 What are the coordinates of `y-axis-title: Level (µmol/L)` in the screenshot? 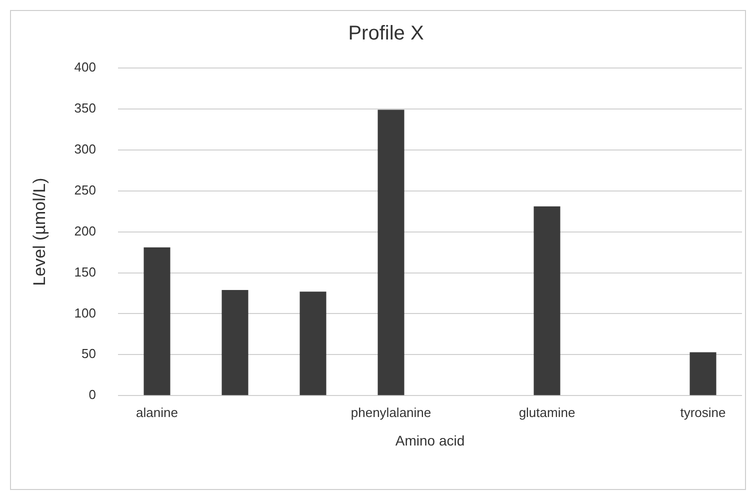 It's located at (39, 232).